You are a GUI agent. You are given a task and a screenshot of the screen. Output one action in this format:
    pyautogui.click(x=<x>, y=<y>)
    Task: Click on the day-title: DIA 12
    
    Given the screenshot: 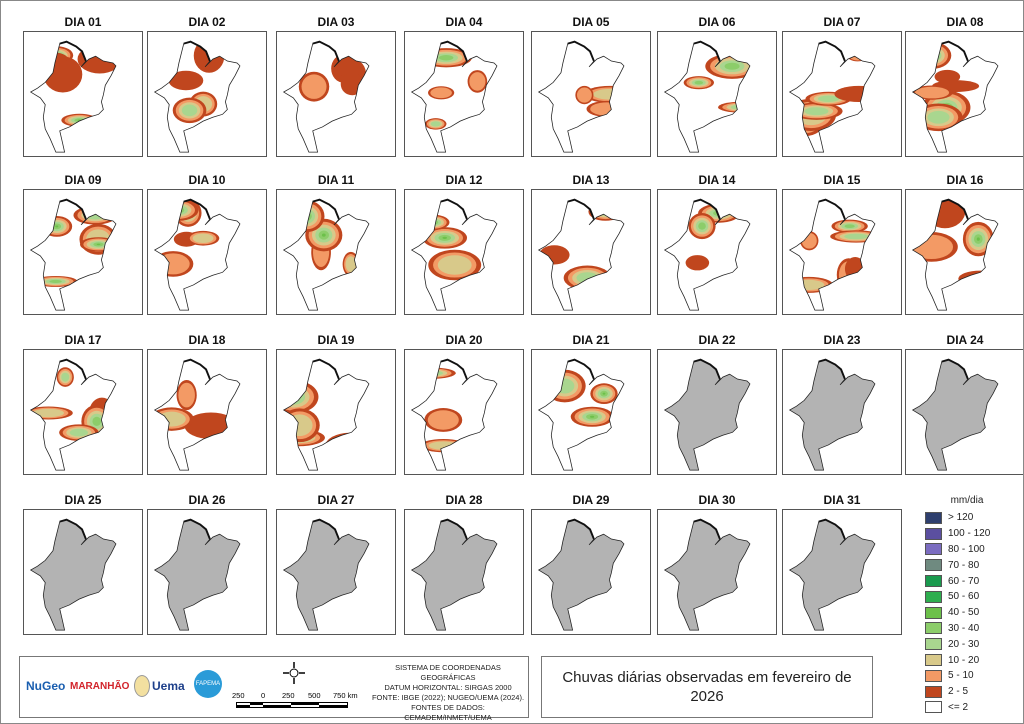 What is the action you would take?
    pyautogui.click(x=464, y=180)
    